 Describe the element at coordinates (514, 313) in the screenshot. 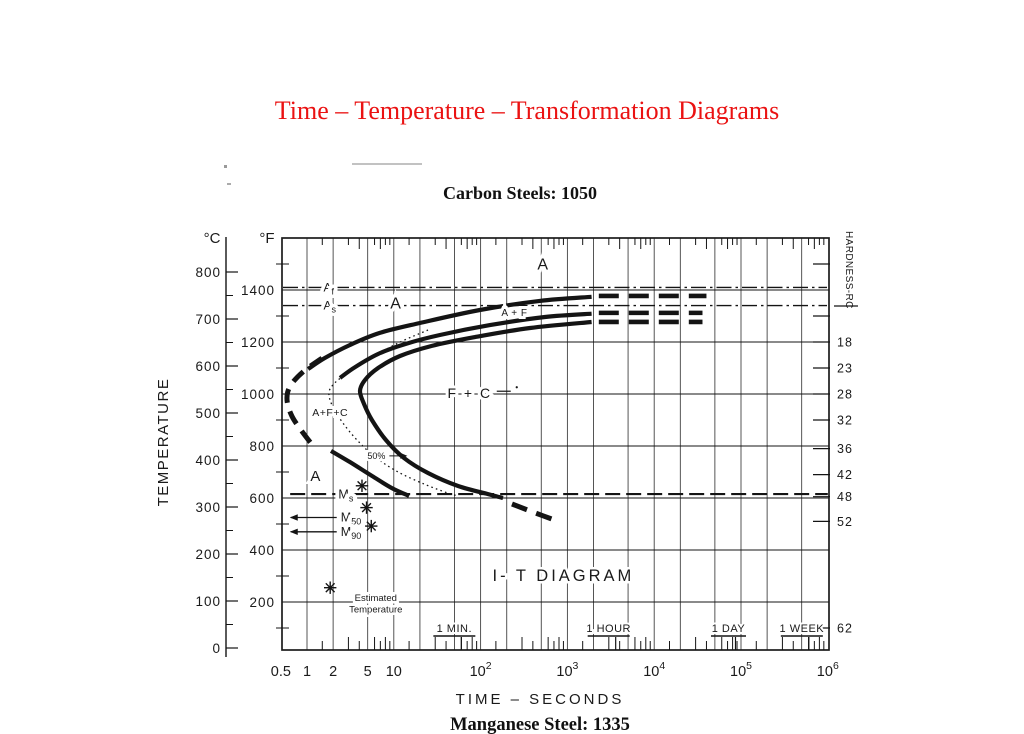

I see `svg-text: A + F` at that location.